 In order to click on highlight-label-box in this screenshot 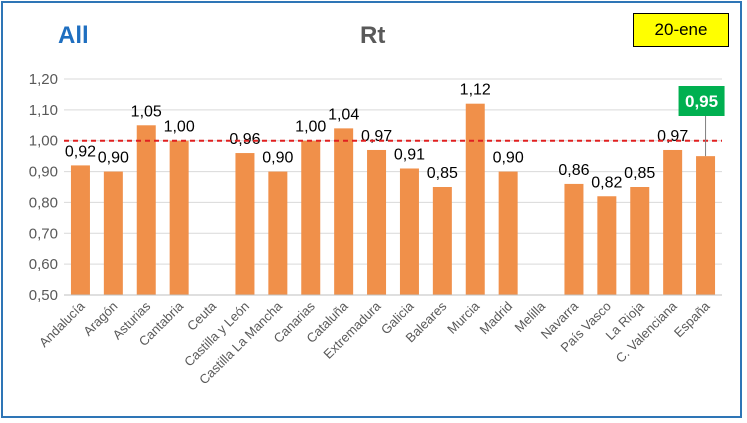, I will do `click(701, 101)`.